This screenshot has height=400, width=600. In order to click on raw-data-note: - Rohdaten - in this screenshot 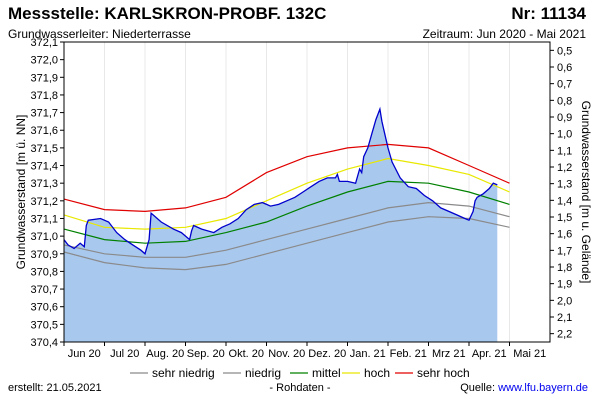, I will do `click(300, 388)`.